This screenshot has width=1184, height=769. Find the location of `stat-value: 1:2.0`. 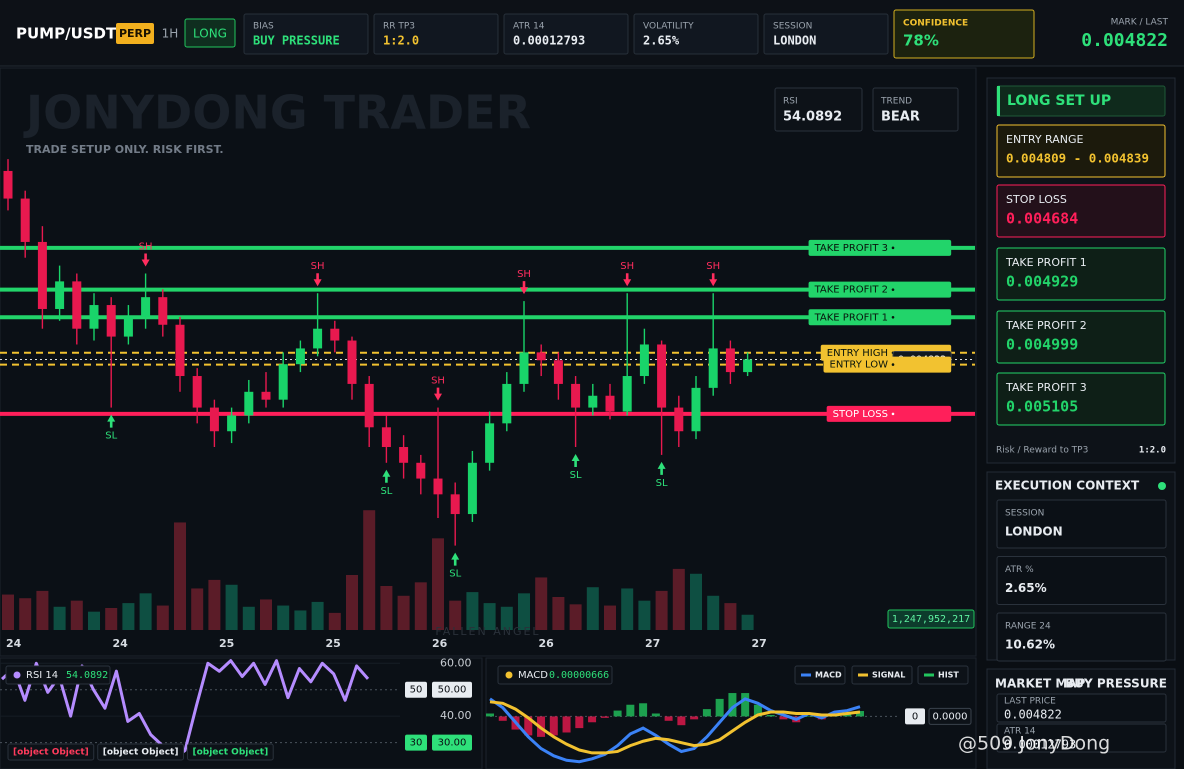

stat-value: 1:2.0 is located at coordinates (401, 41).